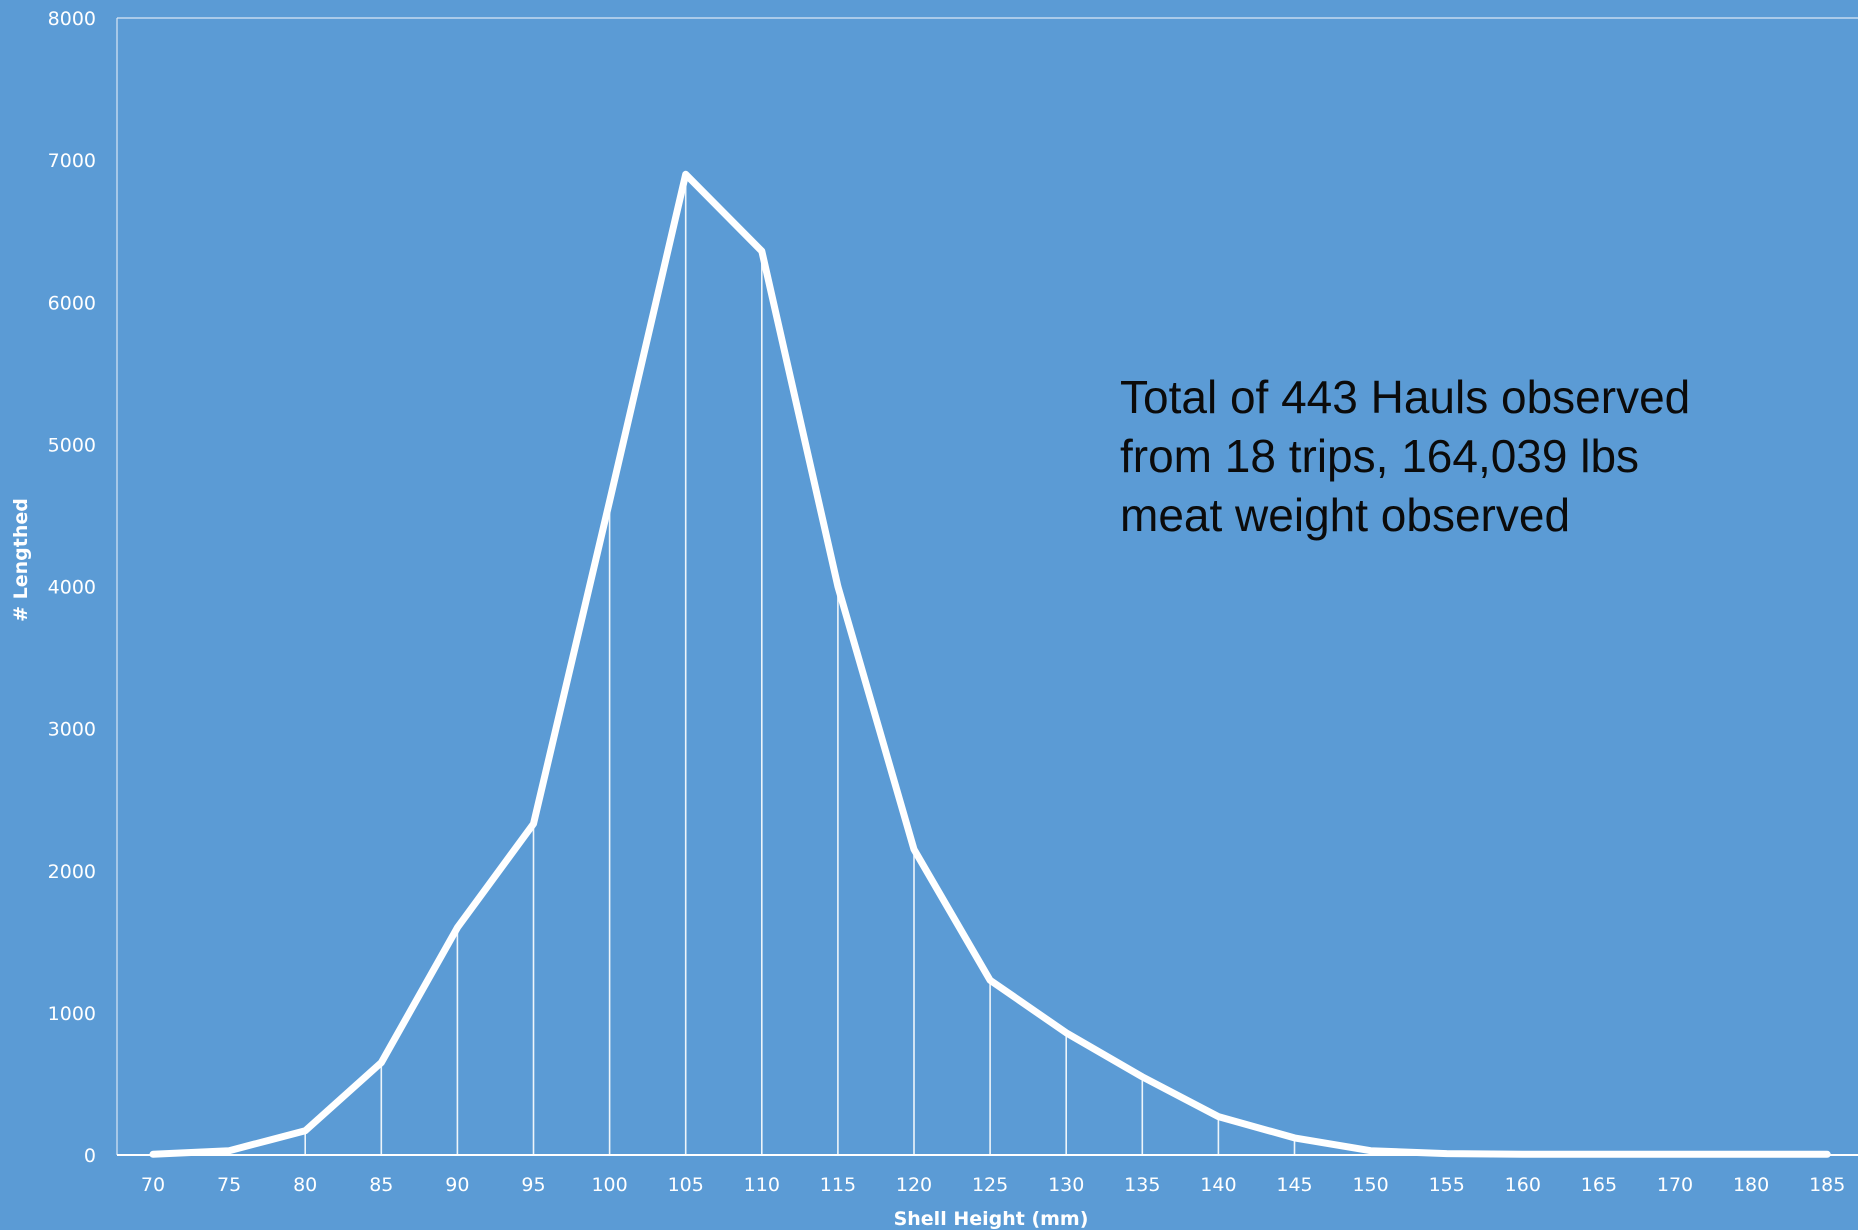  I want to click on x-tick-label: 90, so click(457, 1185).